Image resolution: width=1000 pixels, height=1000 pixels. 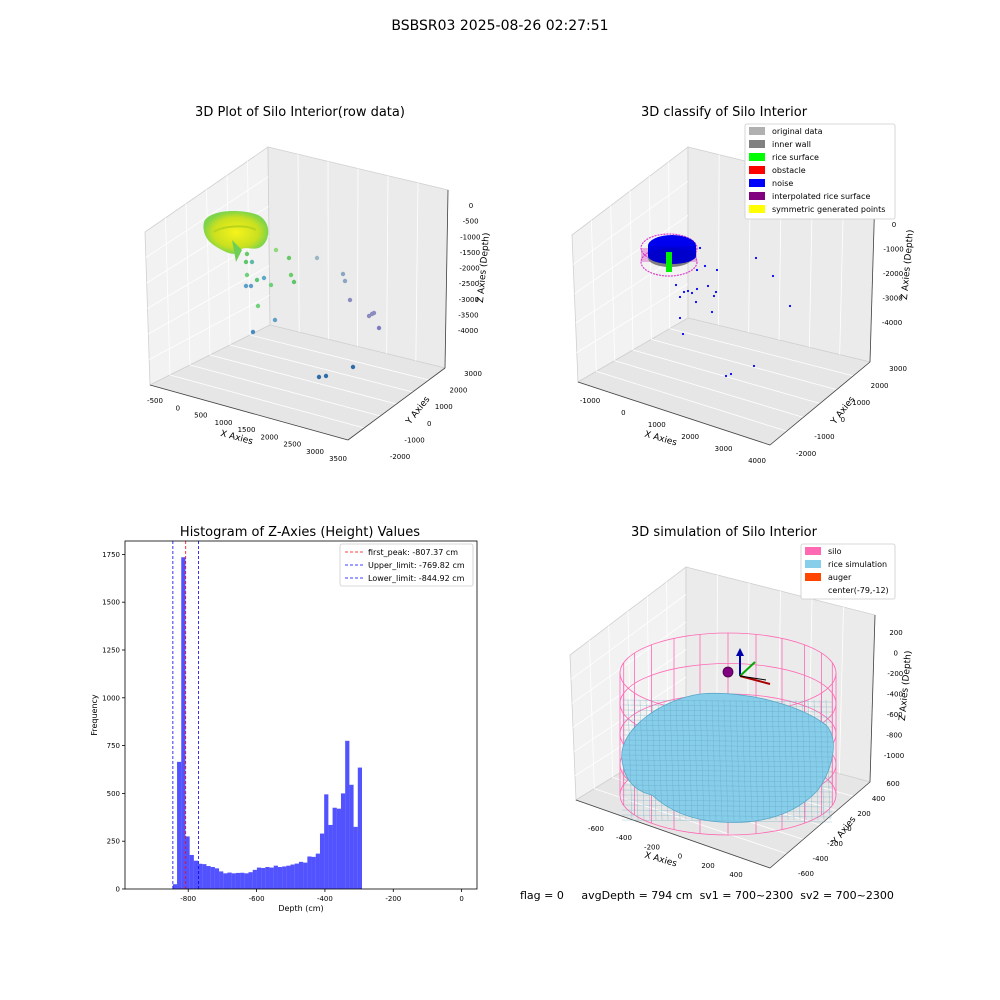 What do you see at coordinates (908, 264) in the screenshot?
I see `panel-classify-3d-zlabel: Z Axies (Depth)` at bounding box center [908, 264].